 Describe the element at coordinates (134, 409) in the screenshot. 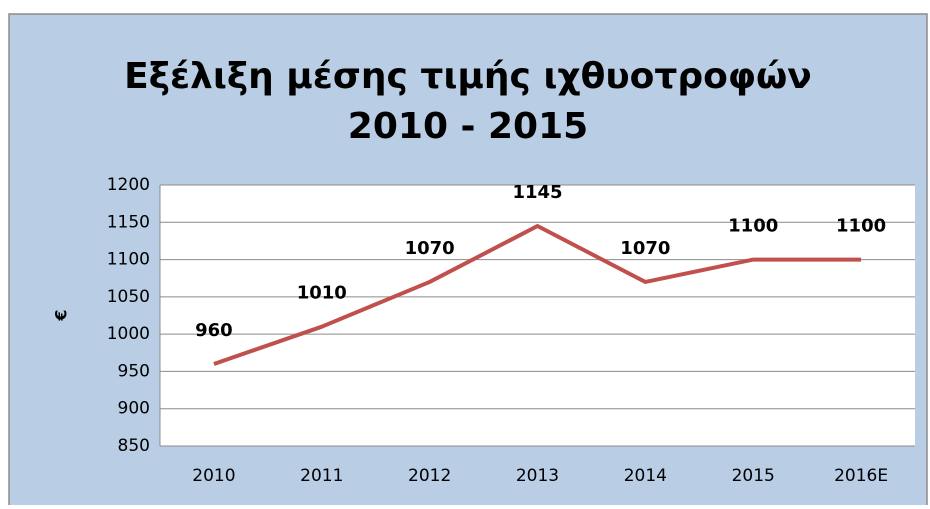

I see `y-tick-label: 900` at that location.